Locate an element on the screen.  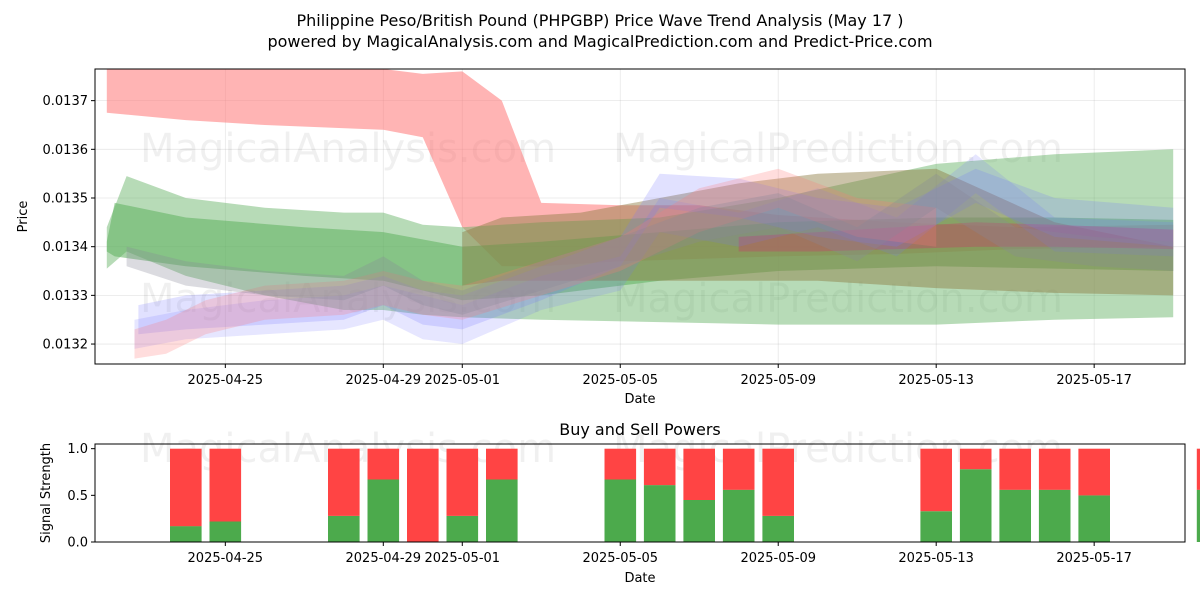
price-x-tick-label-1: 2025-04-29 is located at coordinates (384, 380).